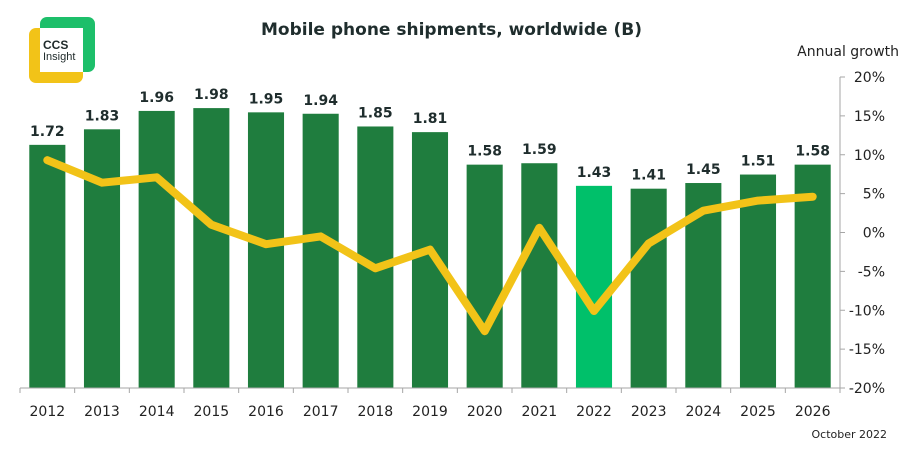 This screenshot has width=903, height=451. I want to click on right-tick-label: 10%, so click(869, 156).